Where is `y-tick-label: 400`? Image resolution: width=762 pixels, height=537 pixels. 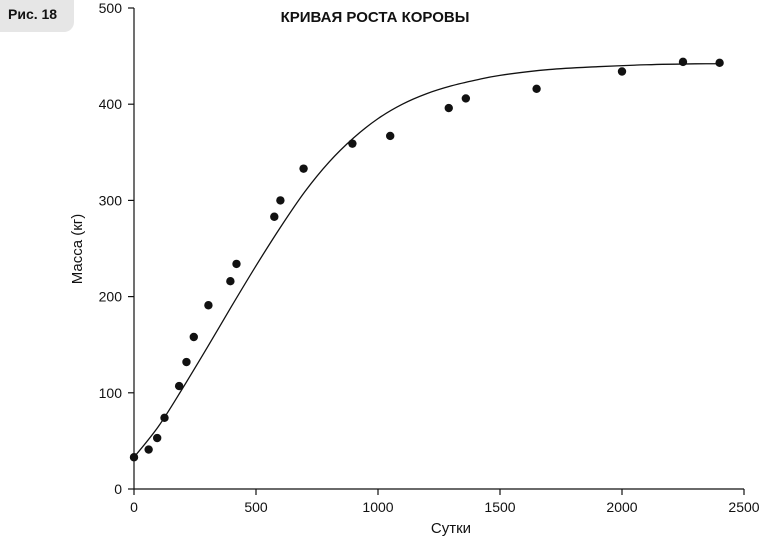
y-tick-label: 400 is located at coordinates (111, 104).